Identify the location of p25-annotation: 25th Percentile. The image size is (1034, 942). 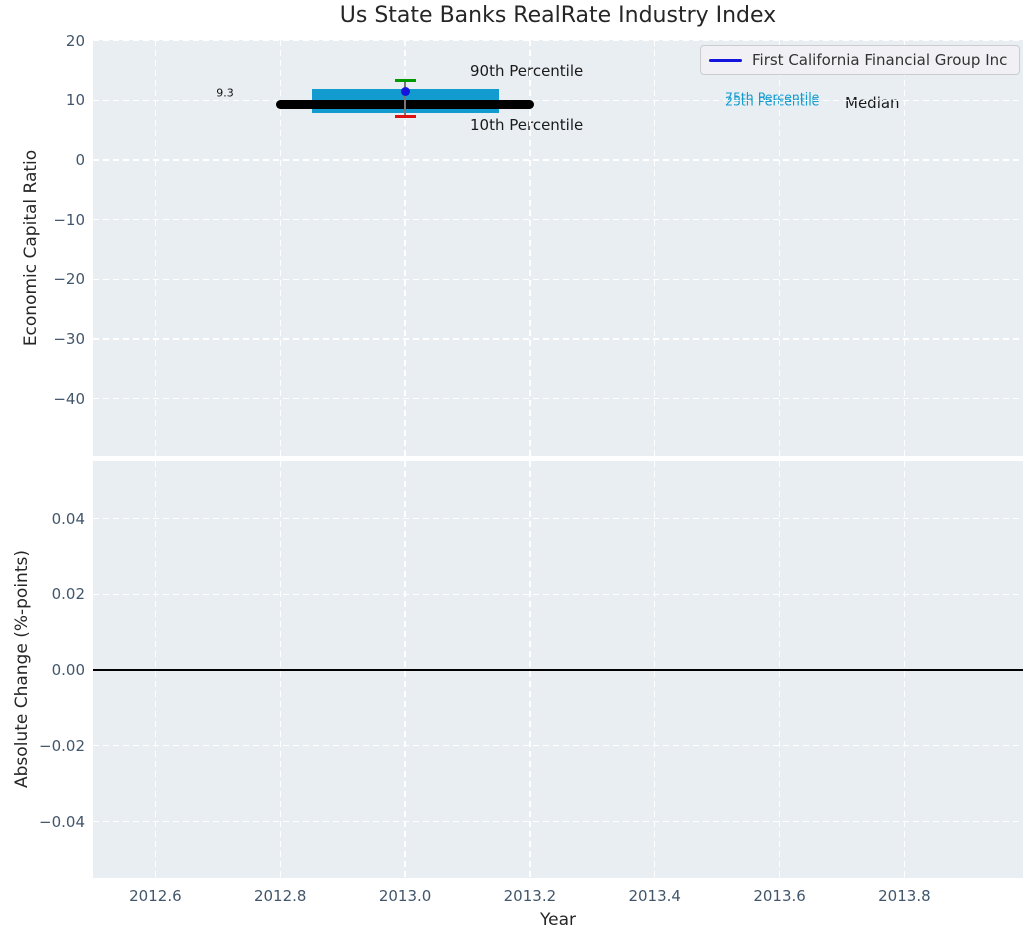
(772, 101).